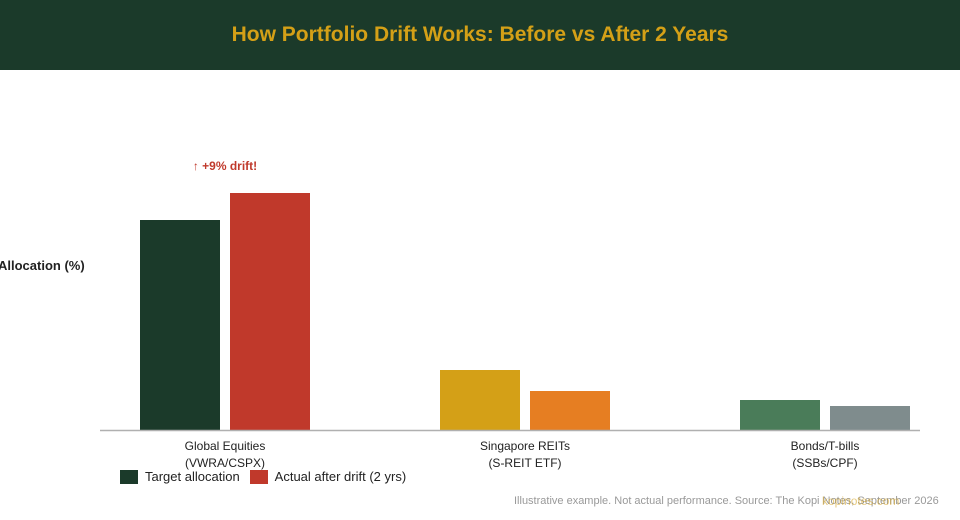 This screenshot has height=520, width=960. I want to click on x-tick-label-2-1: (SSBs/CPF), so click(824, 463).